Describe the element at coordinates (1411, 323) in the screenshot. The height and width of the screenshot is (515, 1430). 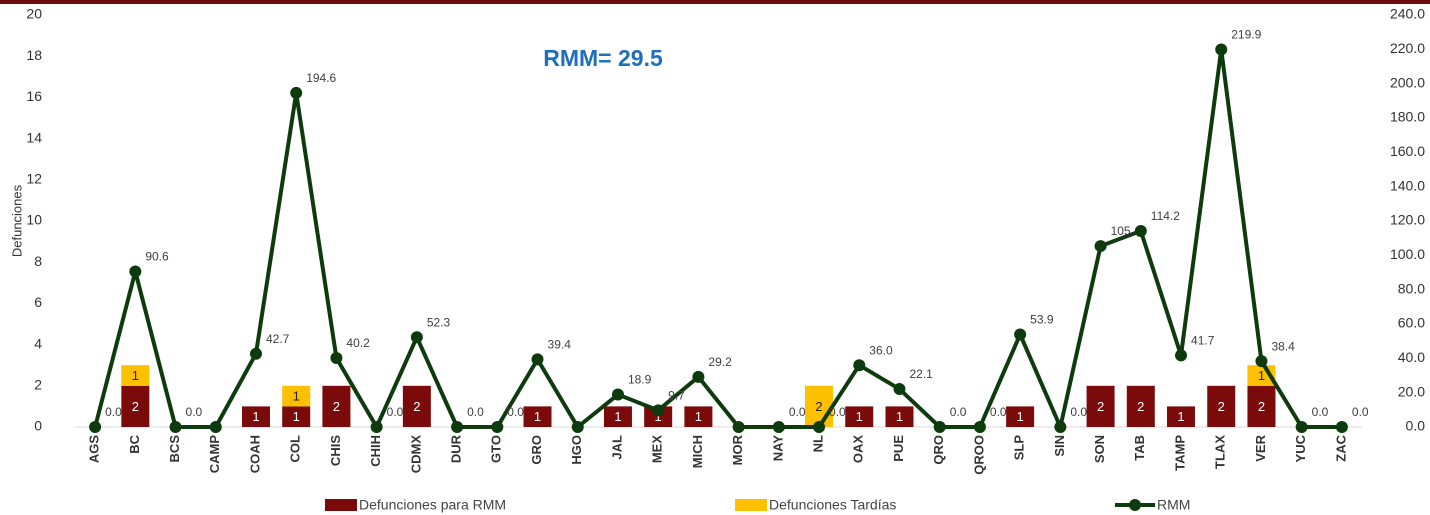
I see `y2-tick-label: 60.0` at that location.